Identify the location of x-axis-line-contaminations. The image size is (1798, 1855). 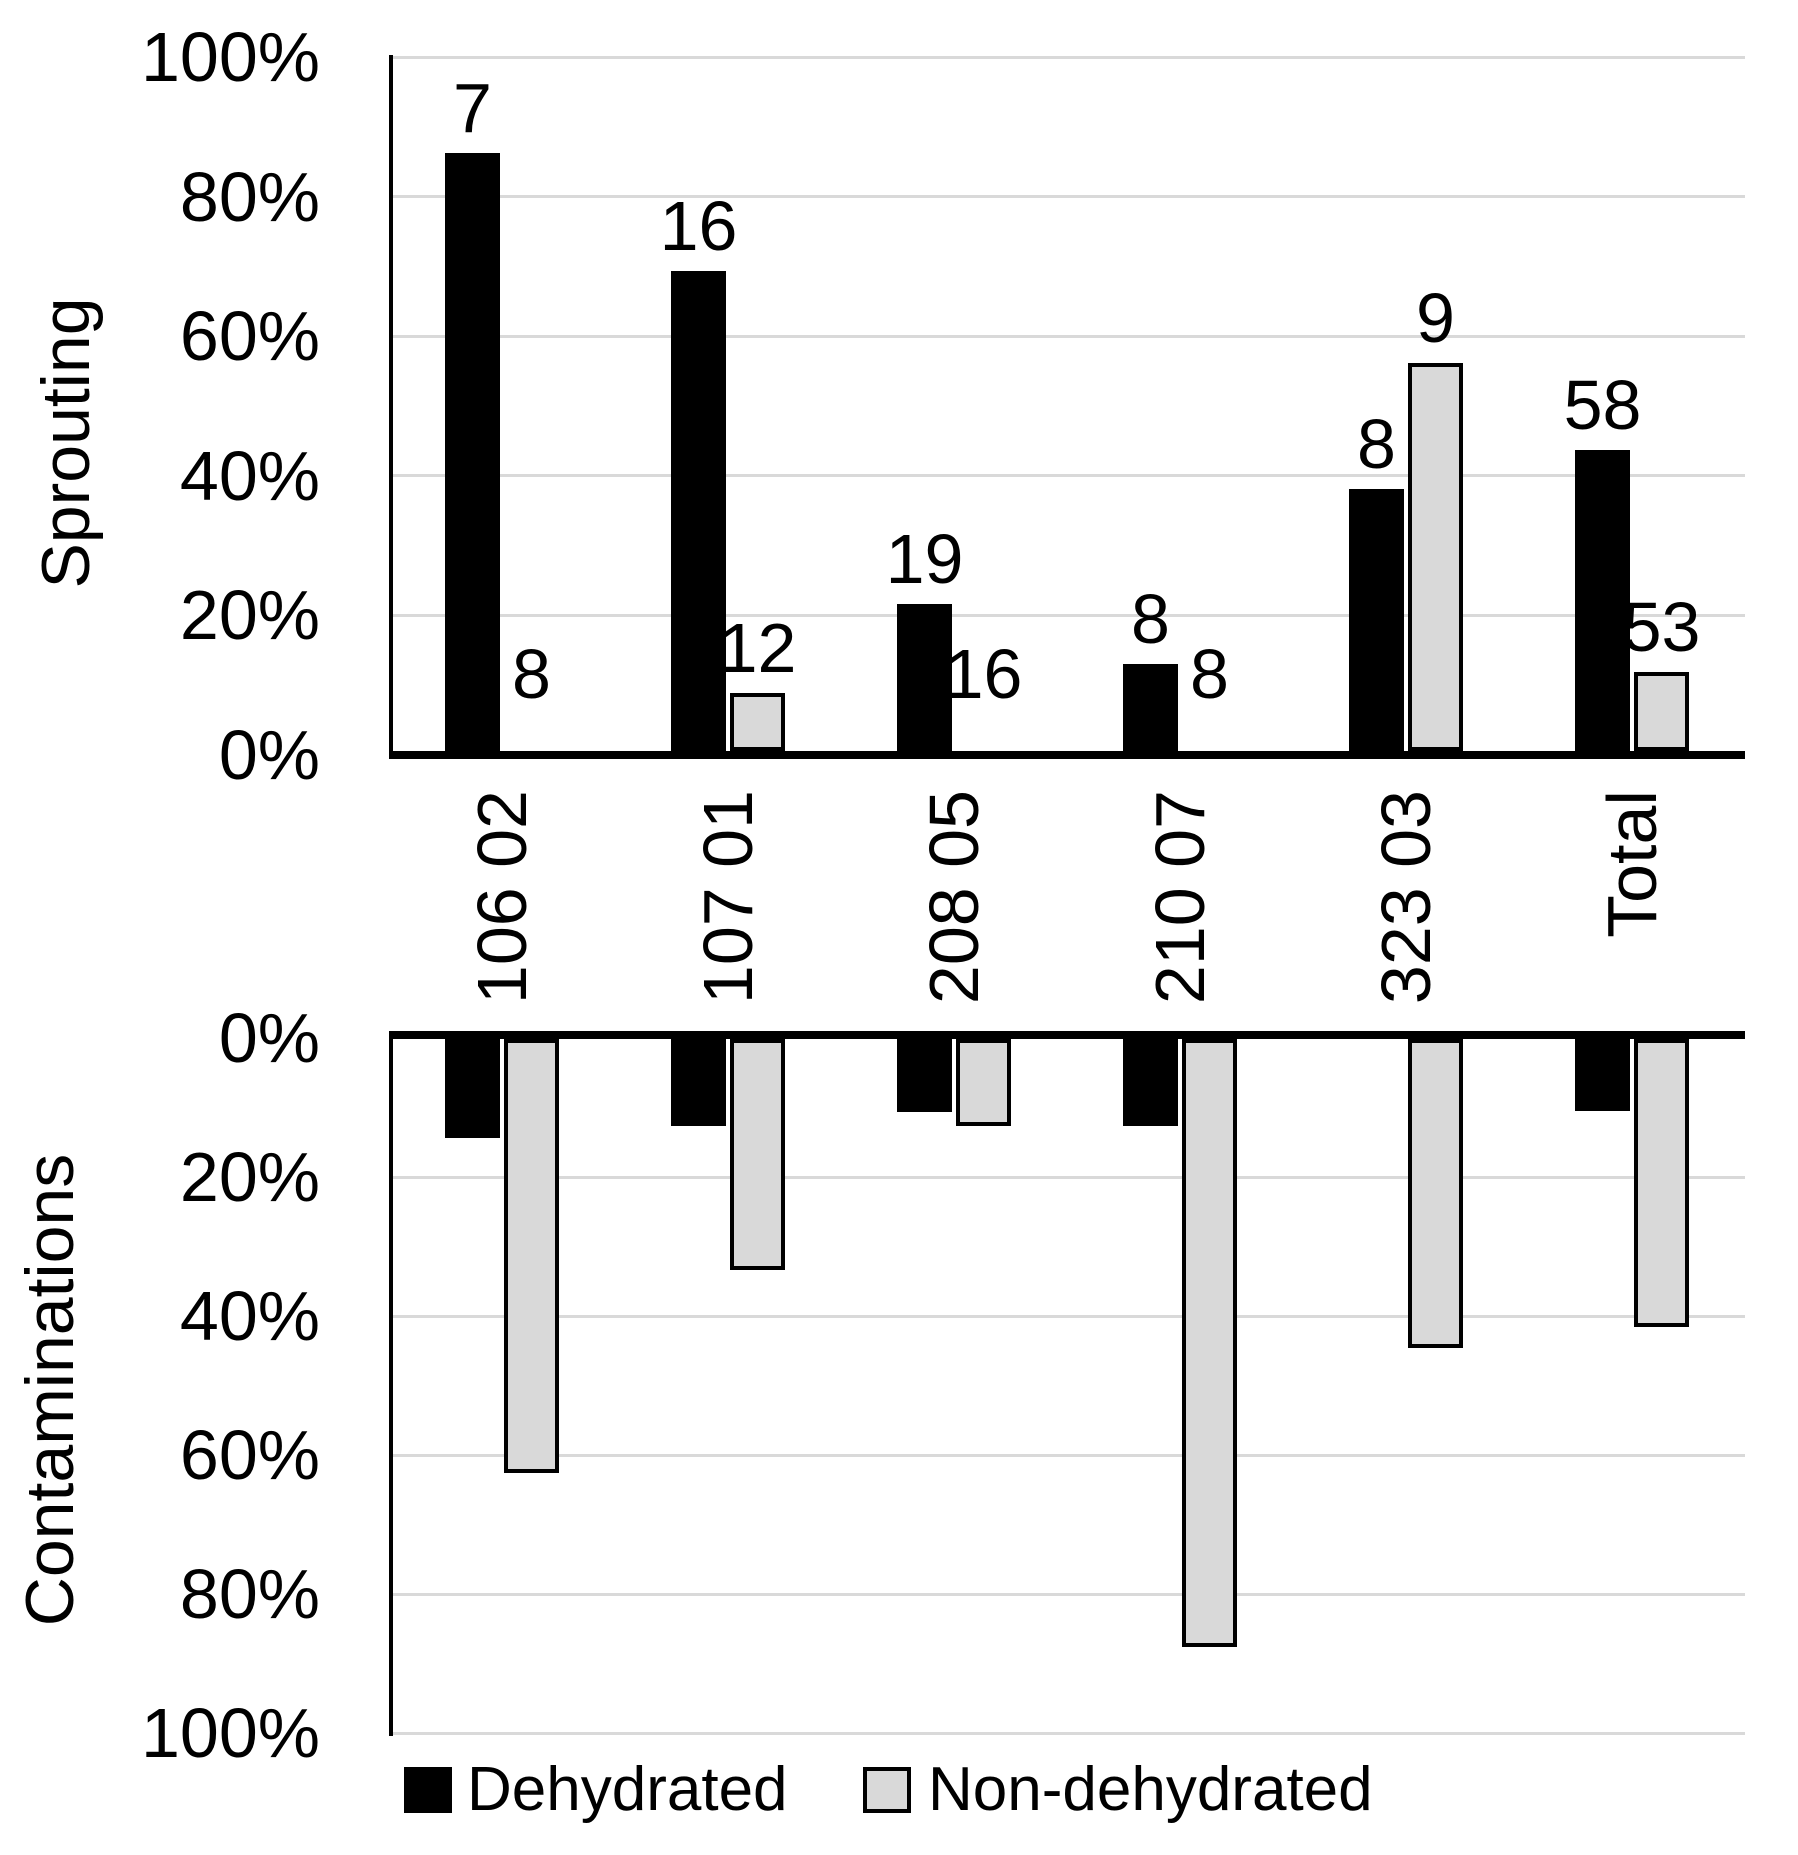
(1067, 1035).